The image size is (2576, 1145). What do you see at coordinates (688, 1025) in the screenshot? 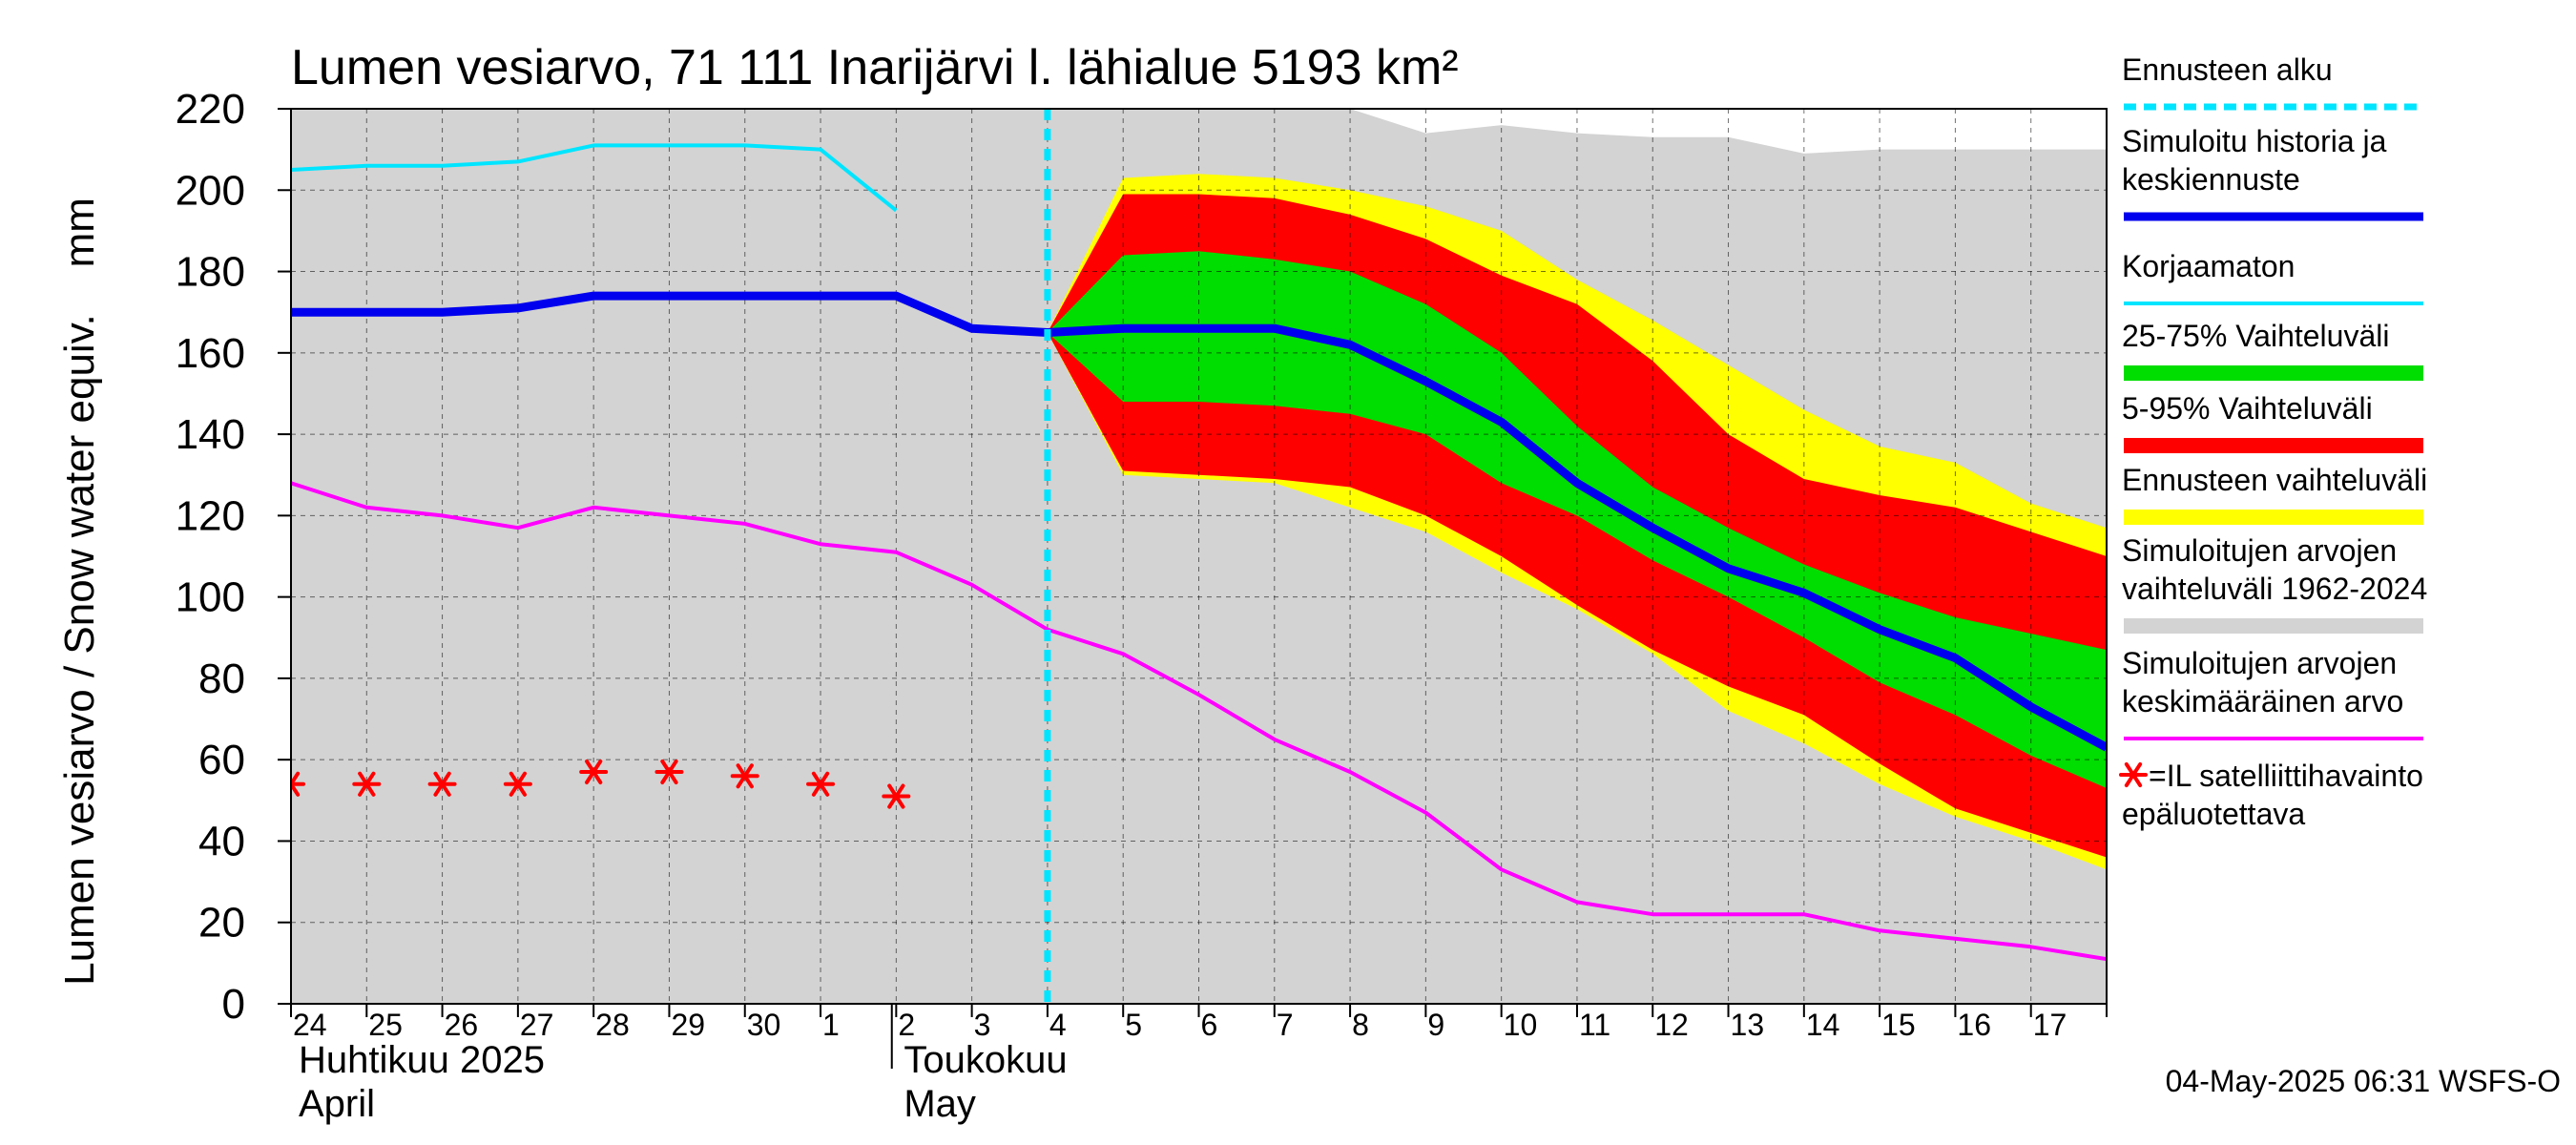
I see `x-tick-label: 29` at bounding box center [688, 1025].